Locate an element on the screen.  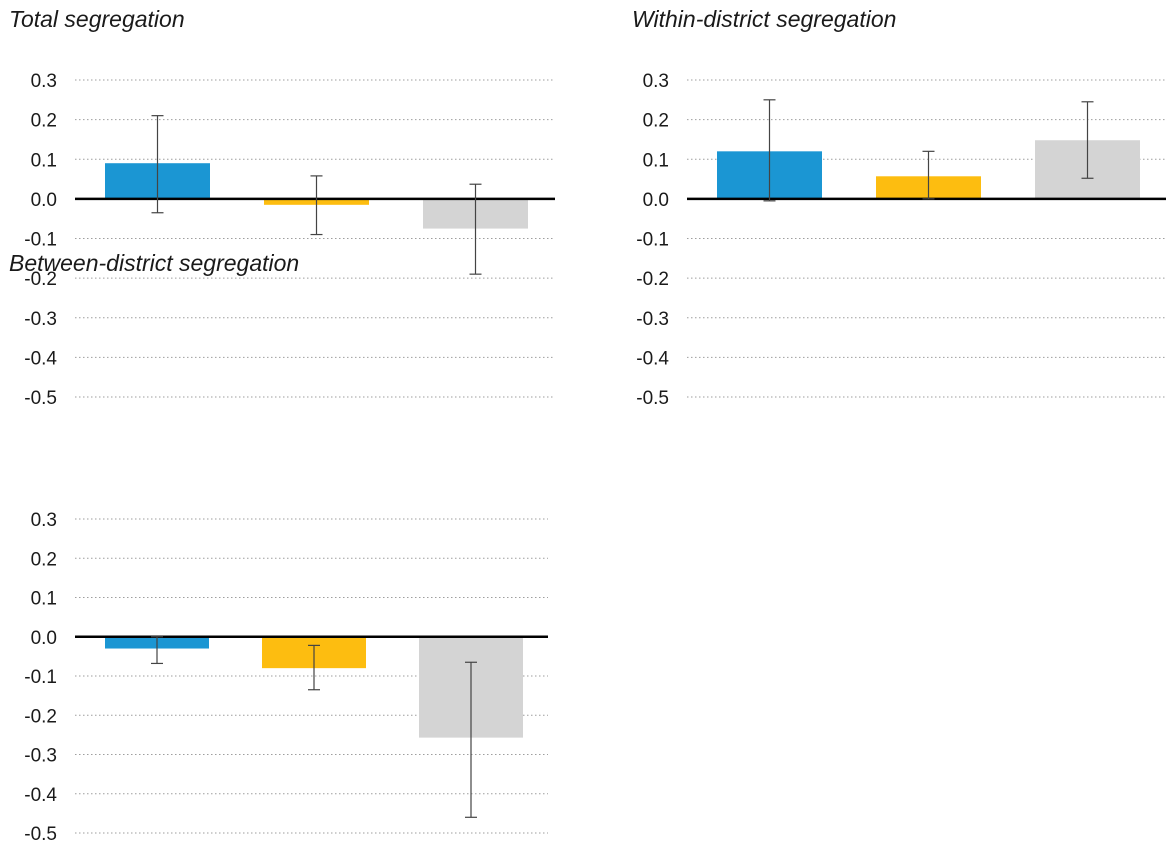
chart-title: Within-district segregation is located at coordinates (764, 19).